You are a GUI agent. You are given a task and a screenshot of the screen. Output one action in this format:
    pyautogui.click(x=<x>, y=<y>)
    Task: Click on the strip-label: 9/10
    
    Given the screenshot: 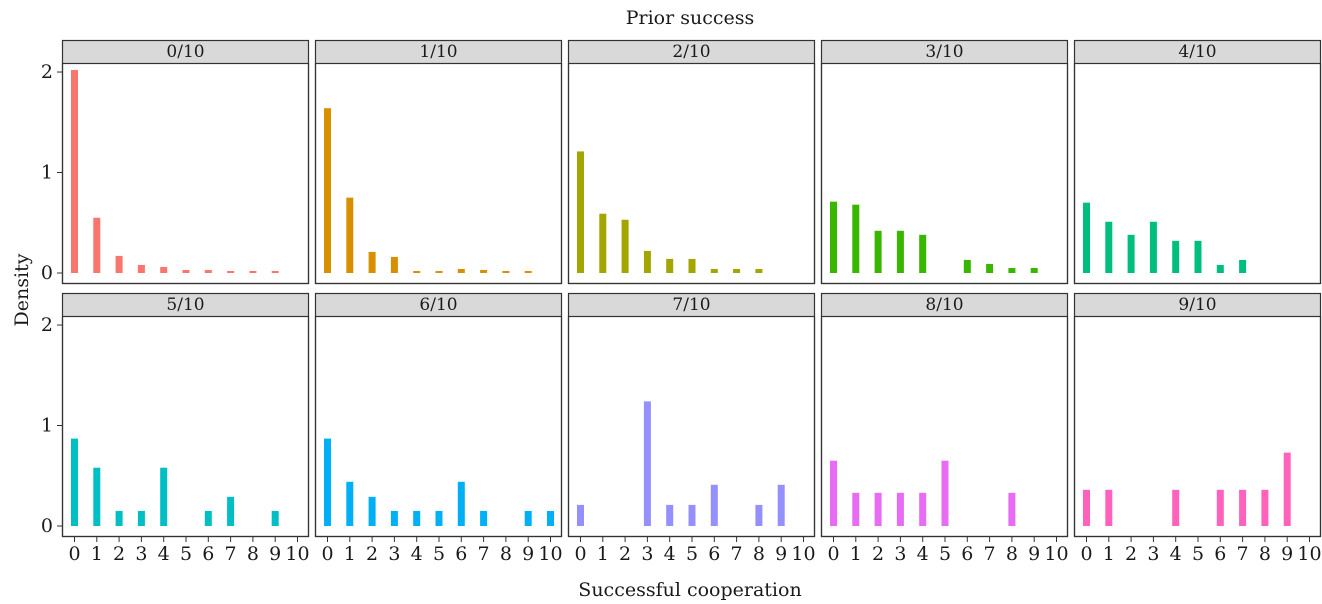 What is the action you would take?
    pyautogui.click(x=1197, y=305)
    